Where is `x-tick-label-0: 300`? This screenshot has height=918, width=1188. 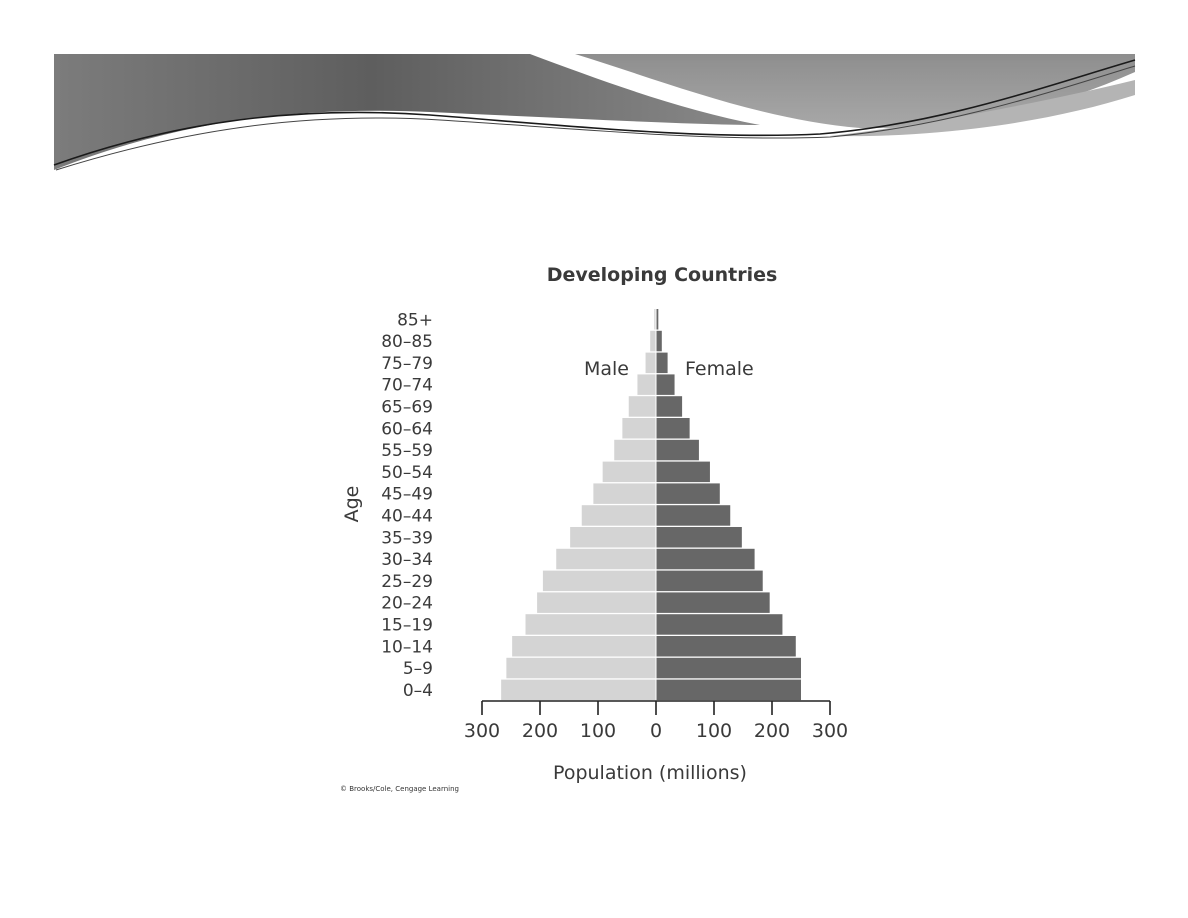 x-tick-label-0: 300 is located at coordinates (482, 731).